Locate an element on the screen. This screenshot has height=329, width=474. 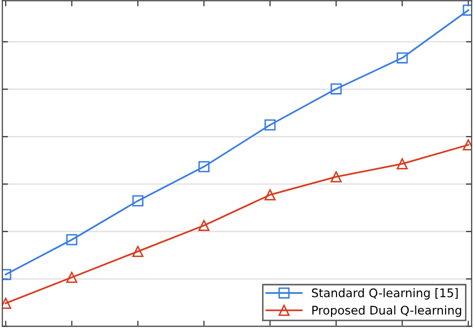
legend-label: Standard Q-learning [15] is located at coordinates (385, 294).